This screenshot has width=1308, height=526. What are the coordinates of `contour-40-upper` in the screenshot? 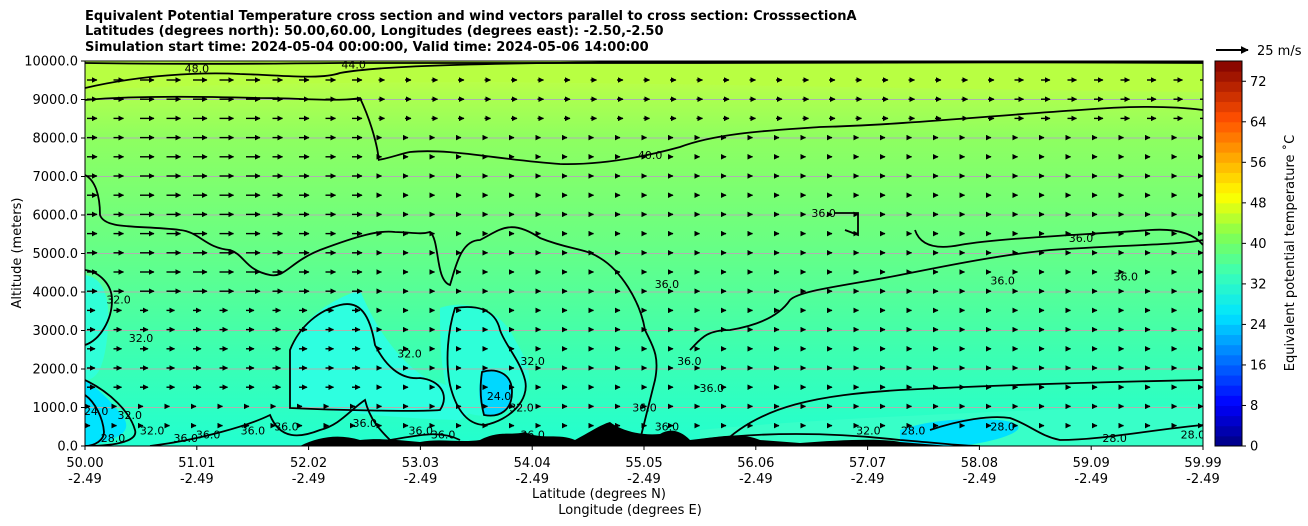 It's located at (644, 63).